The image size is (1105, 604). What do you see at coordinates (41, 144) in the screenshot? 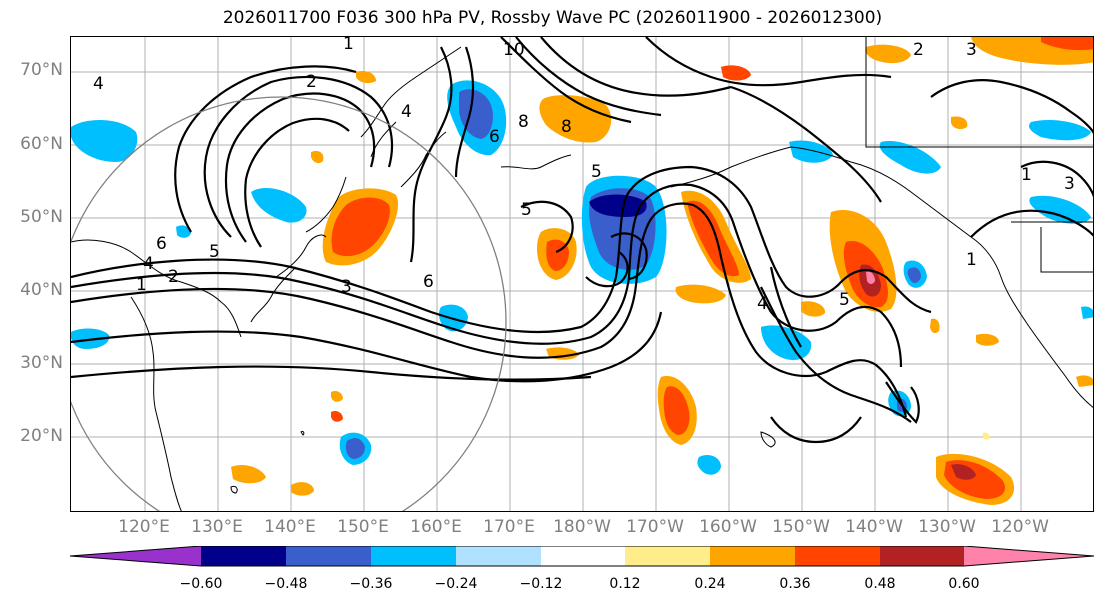
I see `lat-label-60: 60°N` at bounding box center [41, 144].